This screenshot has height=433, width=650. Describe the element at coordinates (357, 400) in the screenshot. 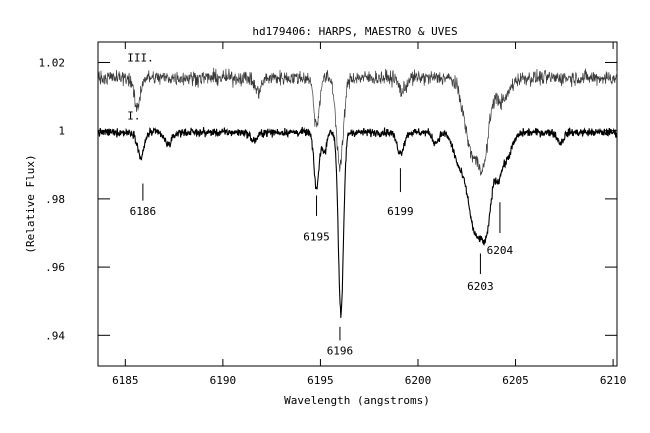

I see `x-axis-label: Wavelength (angstroms)` at that location.